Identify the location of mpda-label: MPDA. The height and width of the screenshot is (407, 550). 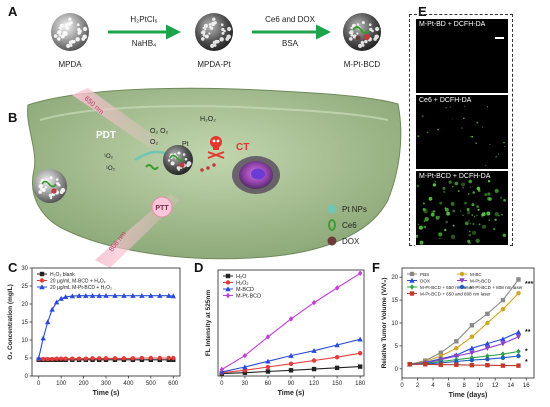
(70, 64).